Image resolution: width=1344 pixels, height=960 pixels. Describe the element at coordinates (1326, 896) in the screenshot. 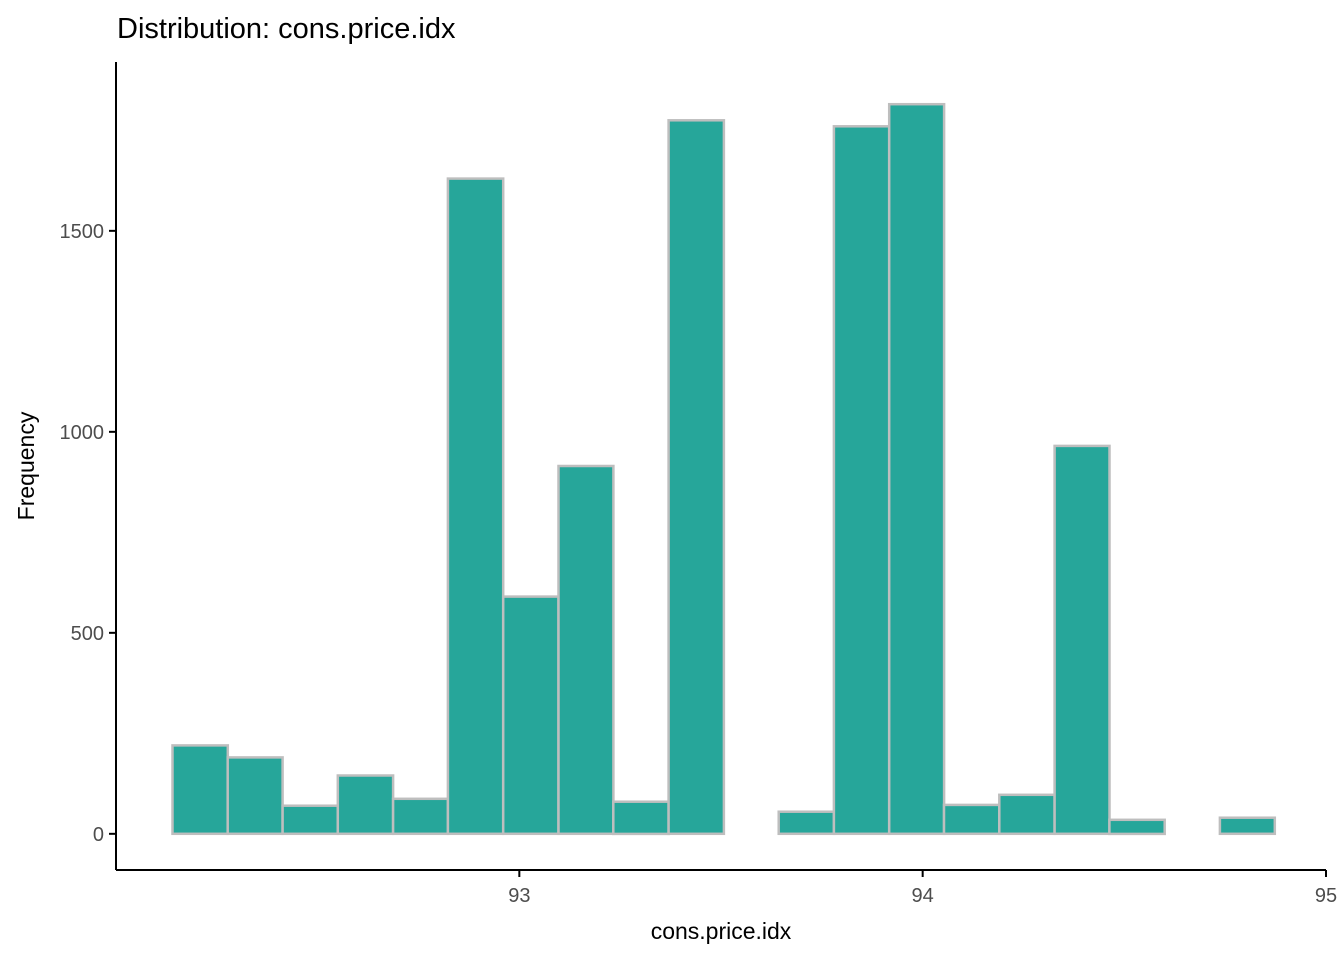

I see `x-tick-label: 95` at that location.